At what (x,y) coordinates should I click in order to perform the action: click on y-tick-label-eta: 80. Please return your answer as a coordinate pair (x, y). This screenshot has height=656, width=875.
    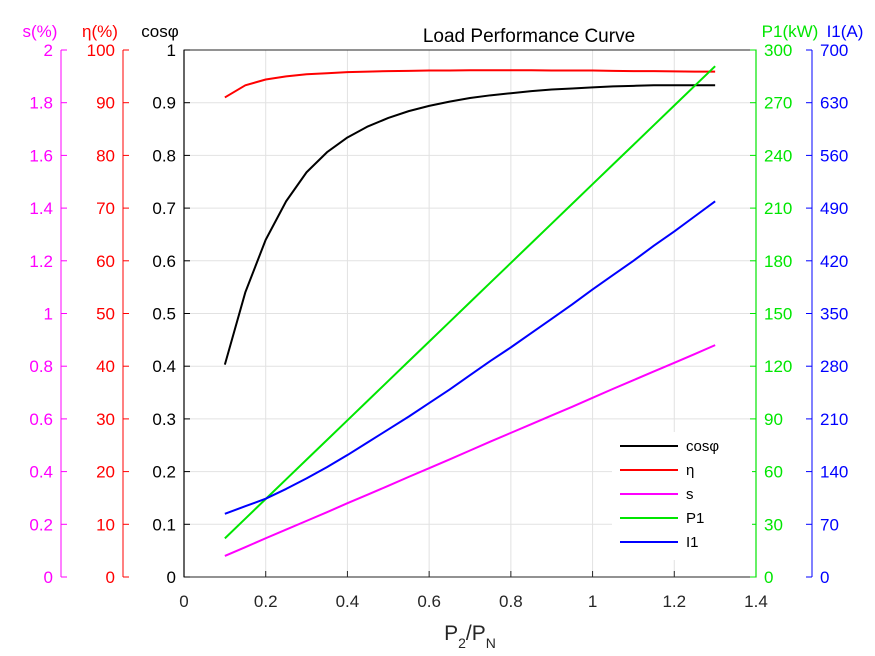
    Looking at the image, I should click on (105, 155).